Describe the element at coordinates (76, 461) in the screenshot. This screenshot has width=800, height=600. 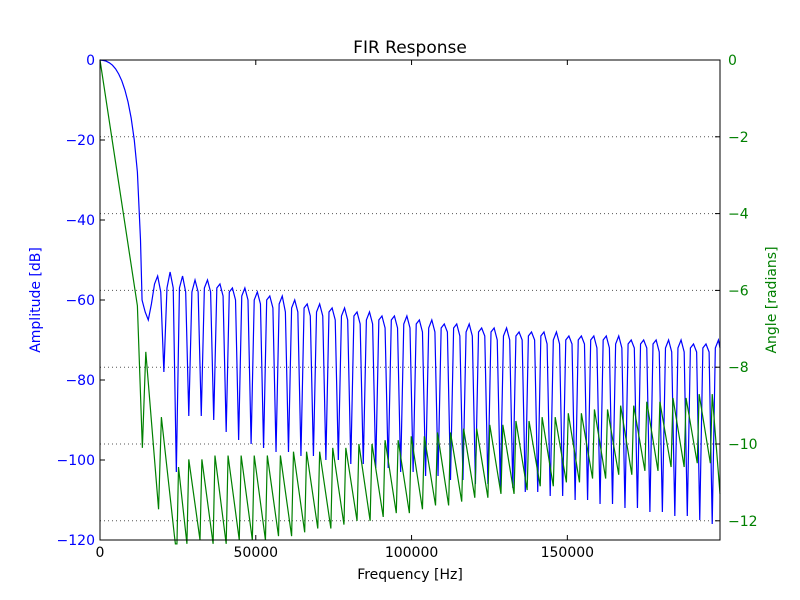
I see `left-y-tick-label: −100` at that location.